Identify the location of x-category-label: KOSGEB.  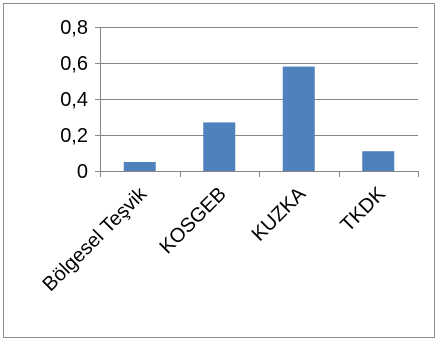
(192, 220).